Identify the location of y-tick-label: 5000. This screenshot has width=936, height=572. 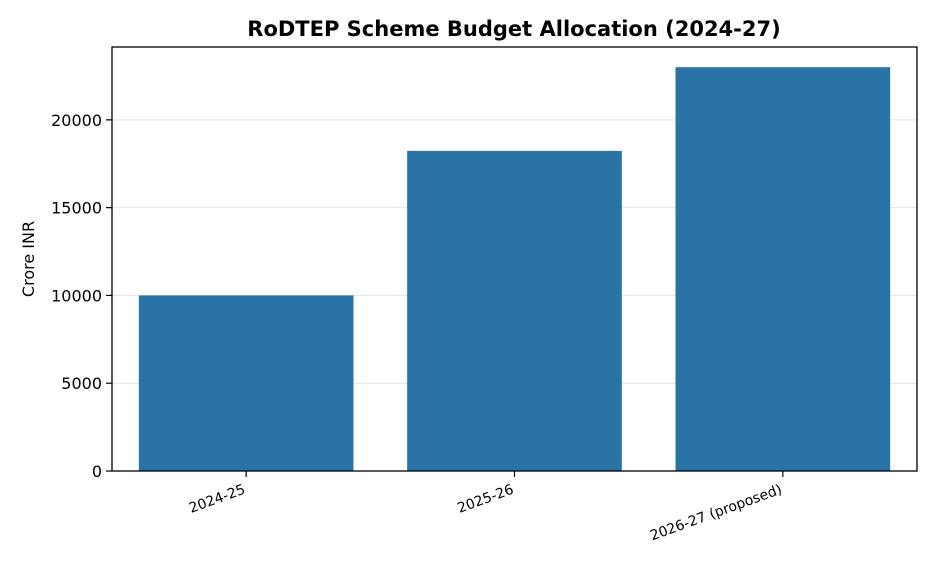
(81, 383).